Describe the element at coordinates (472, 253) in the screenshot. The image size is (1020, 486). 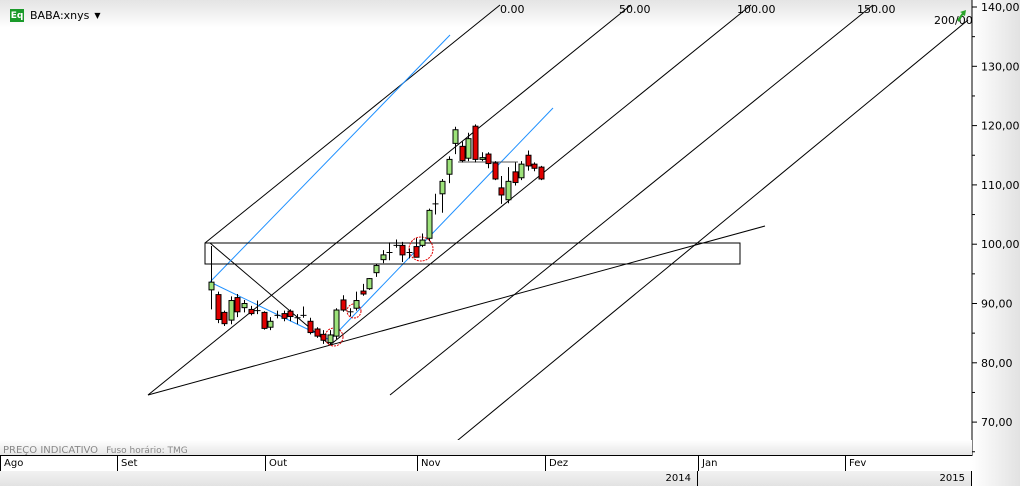
I see `resistance-box` at that location.